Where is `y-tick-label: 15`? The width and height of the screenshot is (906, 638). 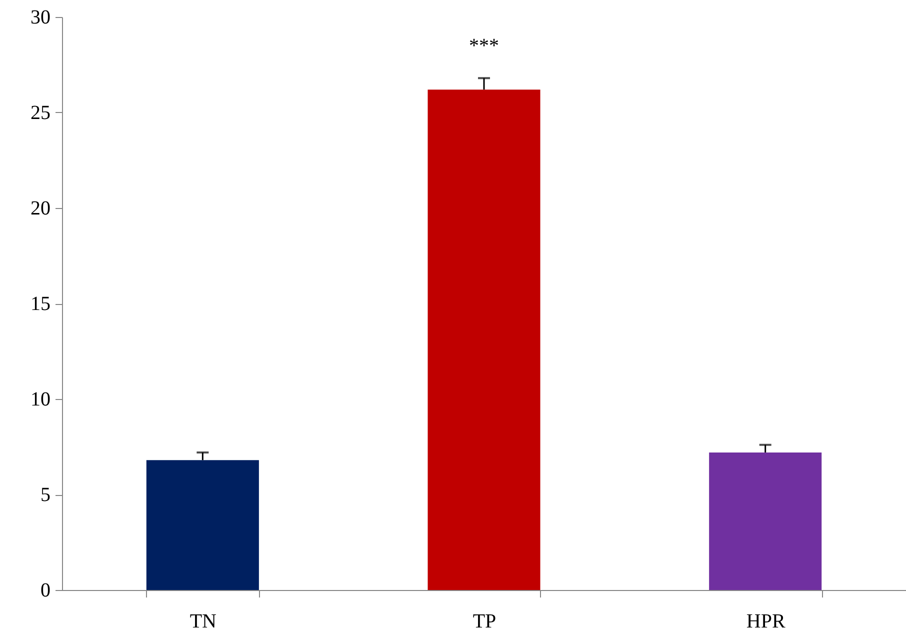
y-tick-label: 15 is located at coordinates (40, 304).